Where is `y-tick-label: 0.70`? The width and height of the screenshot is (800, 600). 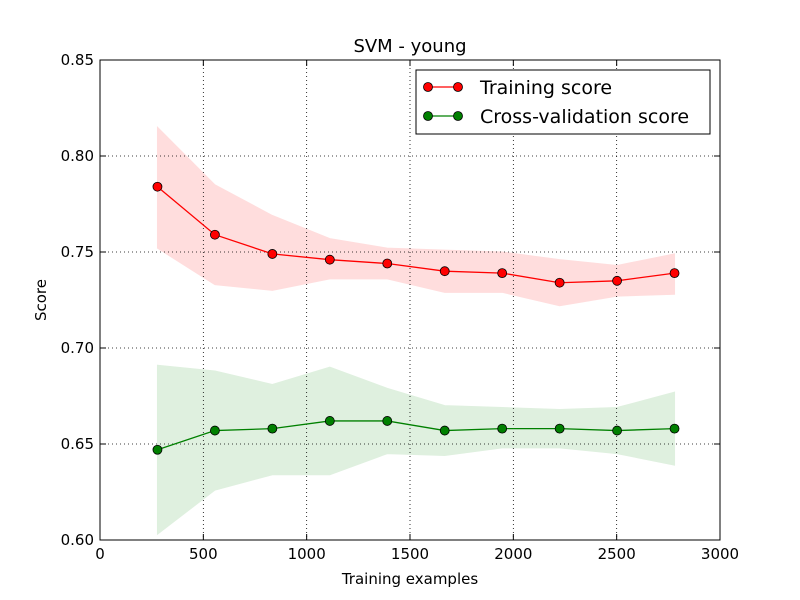
y-tick-label: 0.70 is located at coordinates (77, 348).